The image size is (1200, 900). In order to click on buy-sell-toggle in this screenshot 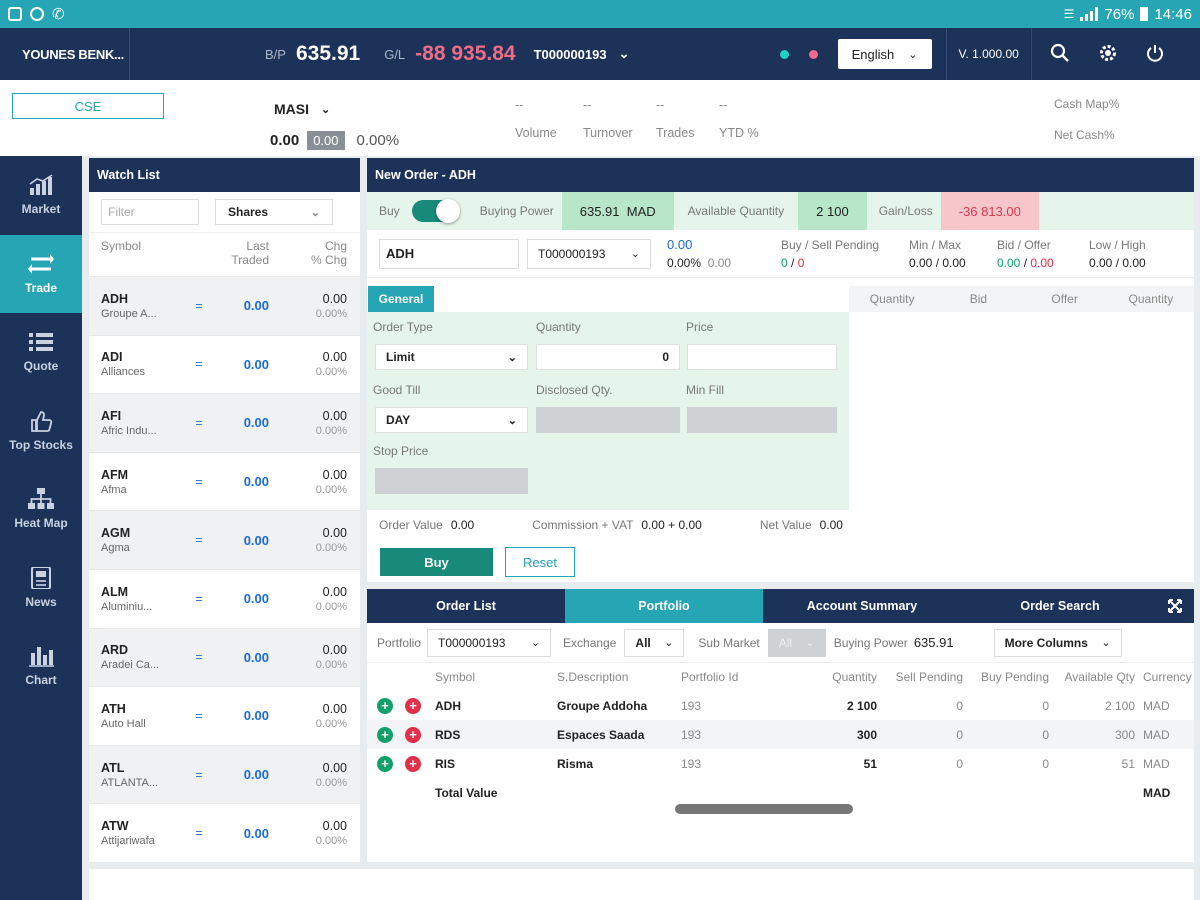, I will do `click(435, 211)`.